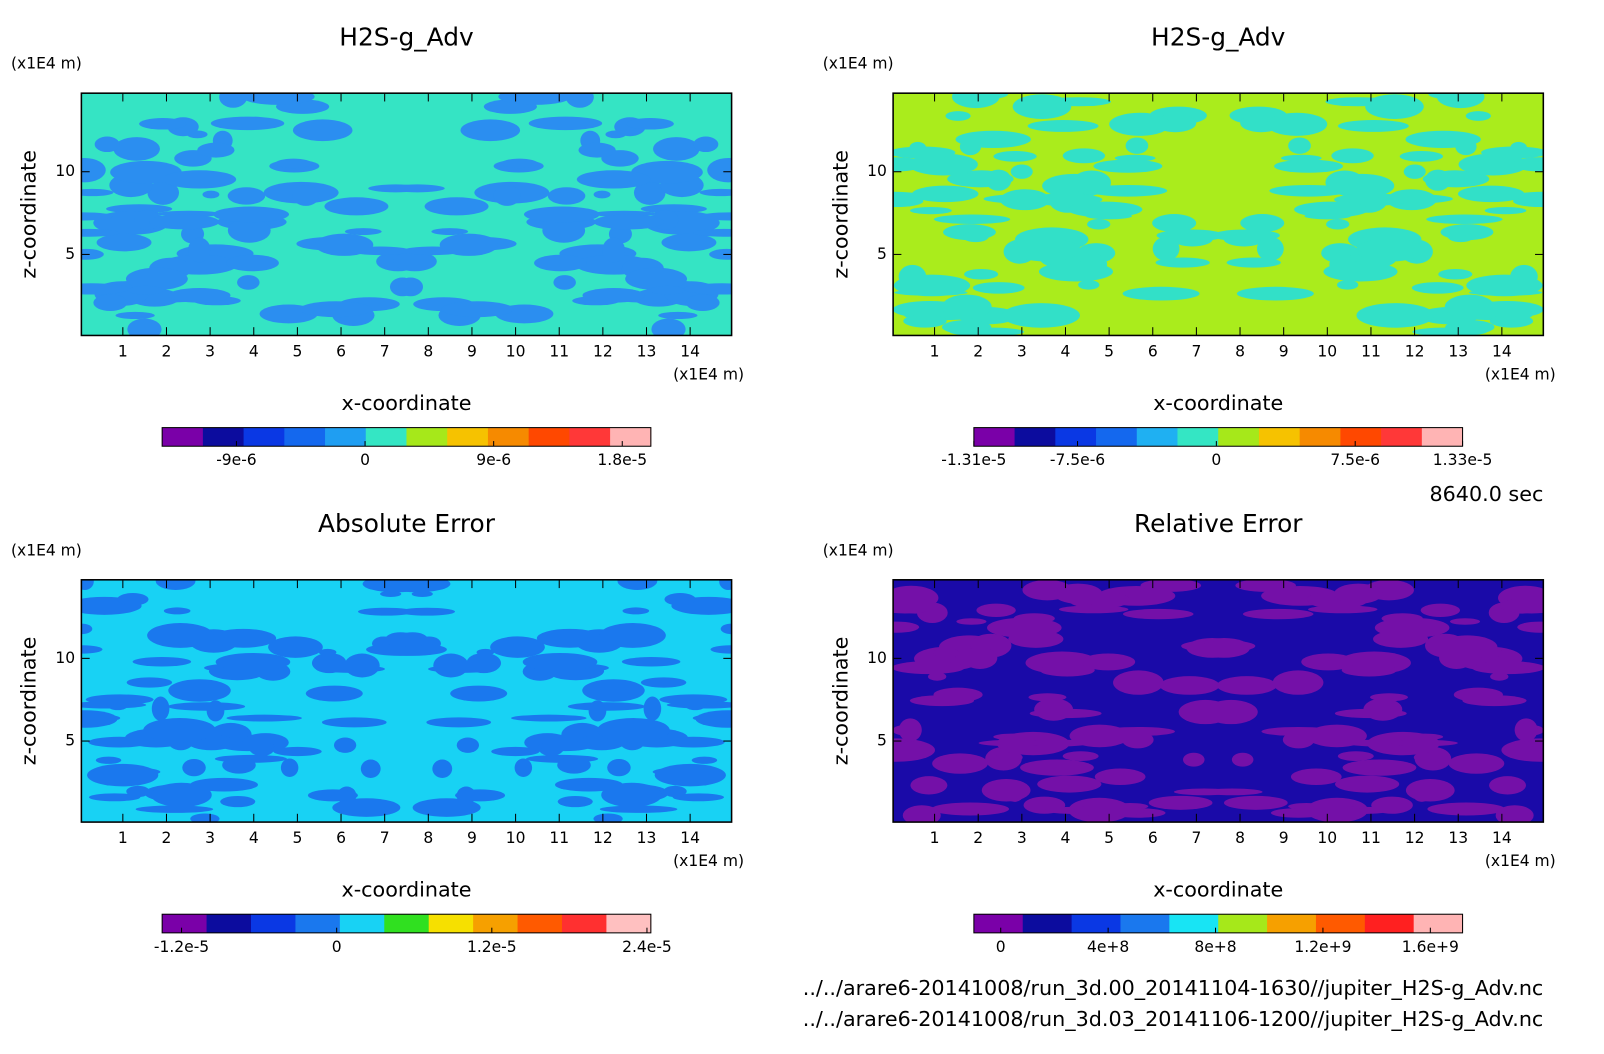  Describe the element at coordinates (341, 352) in the screenshot. I see `x-tick-label: 6` at that location.